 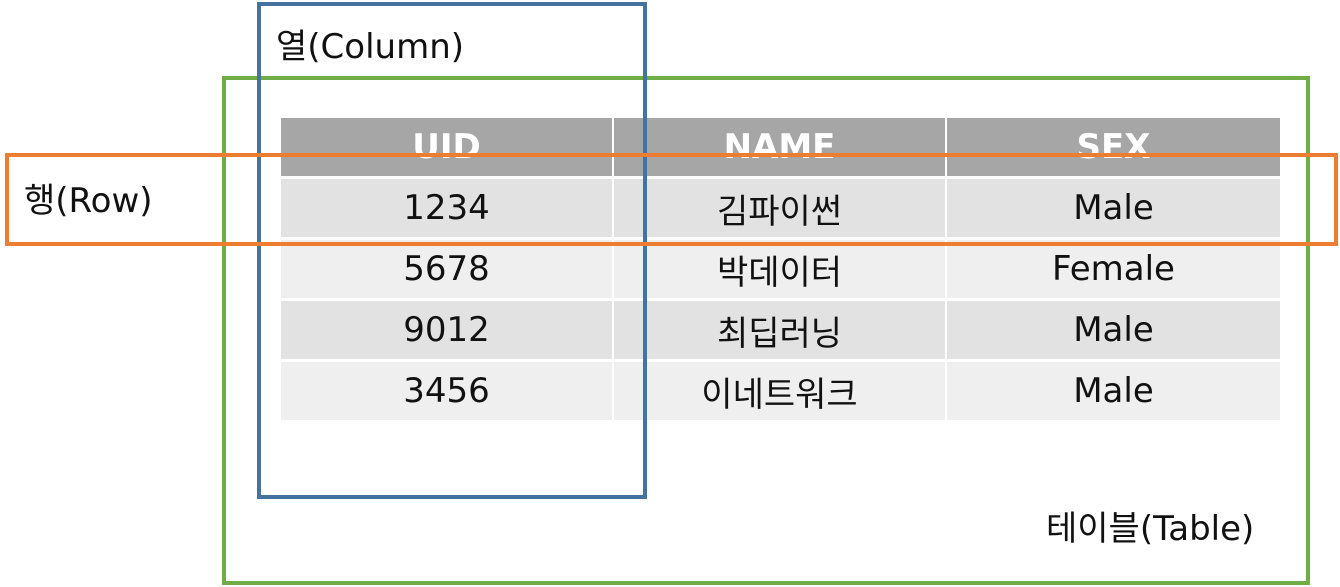 What do you see at coordinates (446, 208) in the screenshot?
I see `uid-cell: 1234` at bounding box center [446, 208].